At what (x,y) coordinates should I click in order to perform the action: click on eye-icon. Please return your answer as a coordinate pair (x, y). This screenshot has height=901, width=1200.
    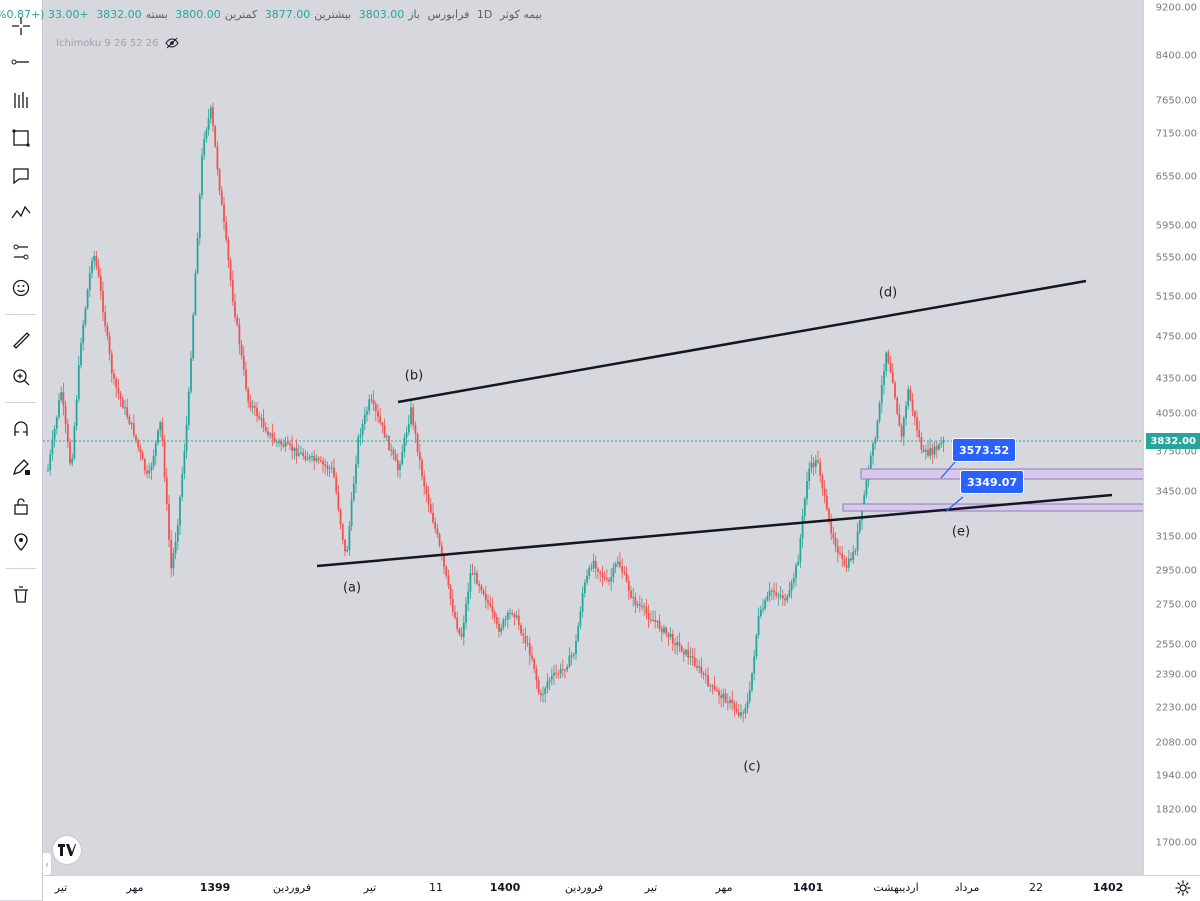
    Looking at the image, I should click on (21, 542).